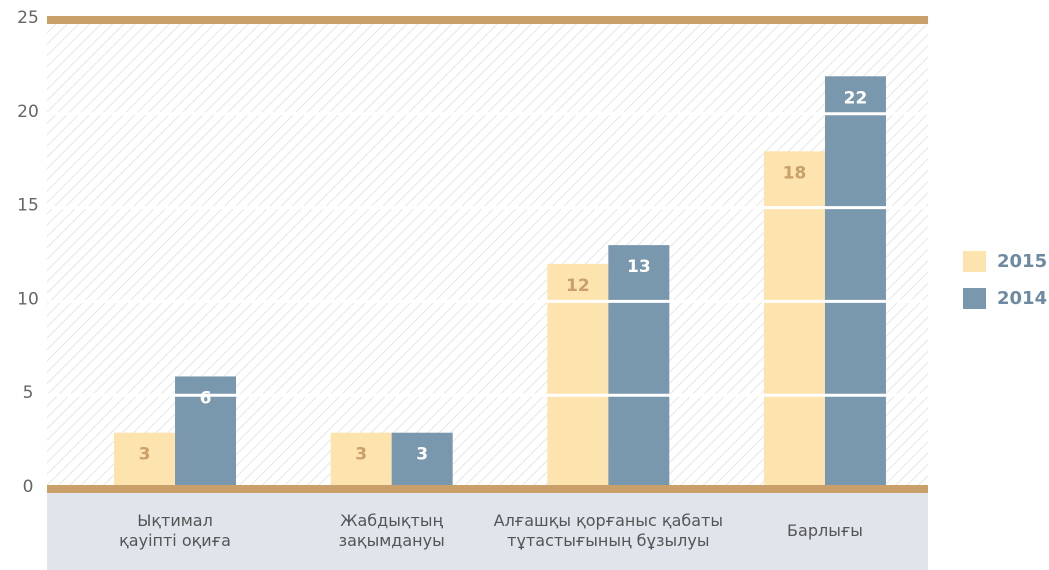 The image size is (1049, 570). What do you see at coordinates (392, 530) in the screenshot?
I see `x-tick-label: Жабдықтың зақымдануы` at bounding box center [392, 530].